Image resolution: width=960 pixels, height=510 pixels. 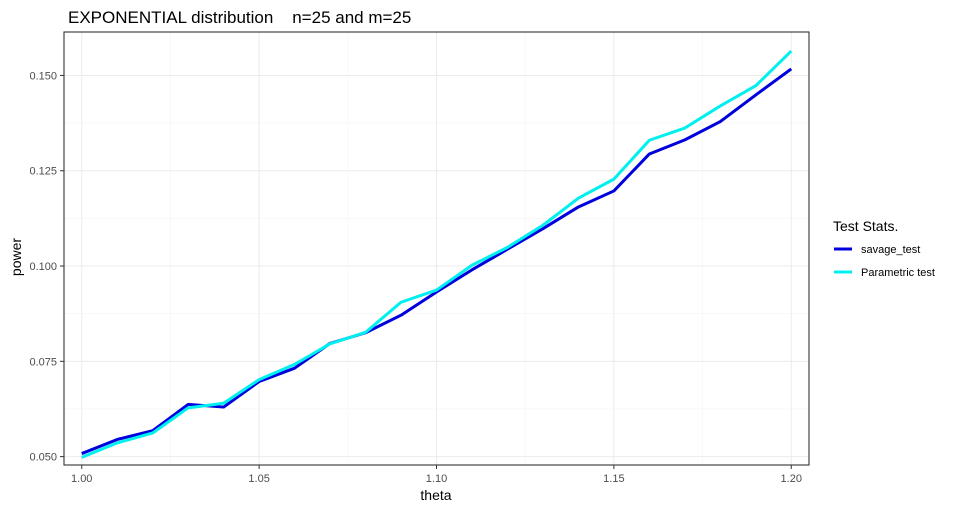 What do you see at coordinates (435, 495) in the screenshot?
I see `x-axis-title: theta` at bounding box center [435, 495].